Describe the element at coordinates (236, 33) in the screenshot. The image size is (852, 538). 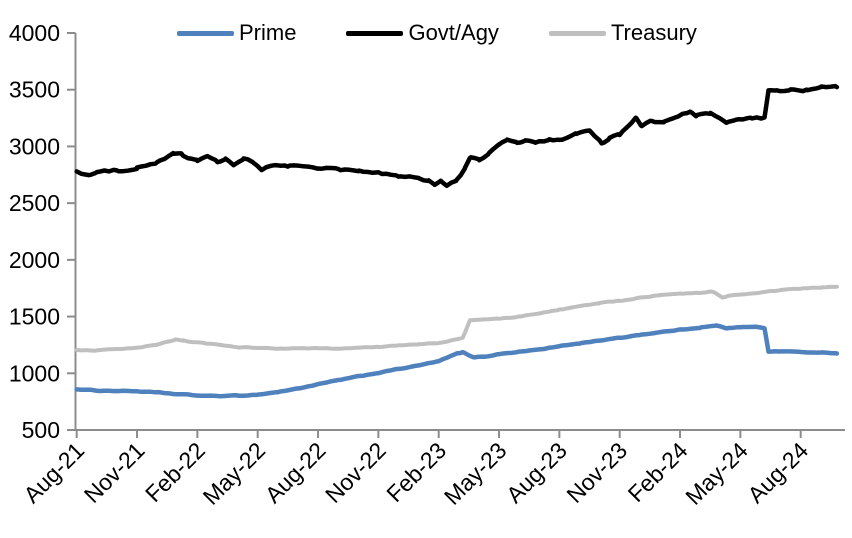
I see `legend-item-prime: Prime` at that location.